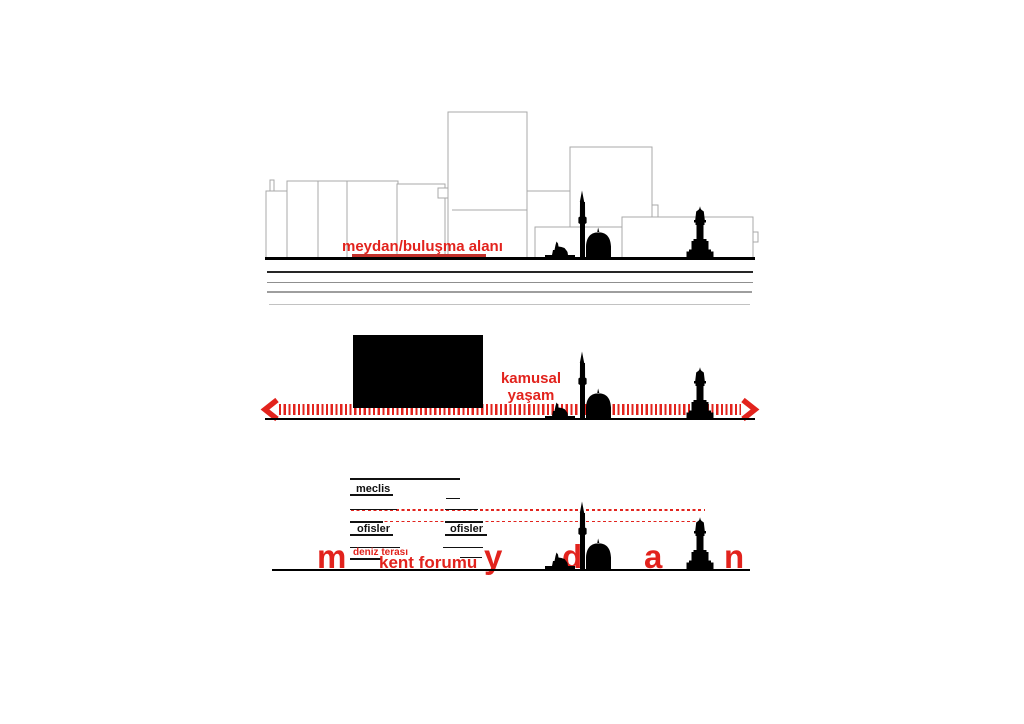  Describe the element at coordinates (531, 395) in the screenshot. I see `middle-label-line2: yaşam` at that location.